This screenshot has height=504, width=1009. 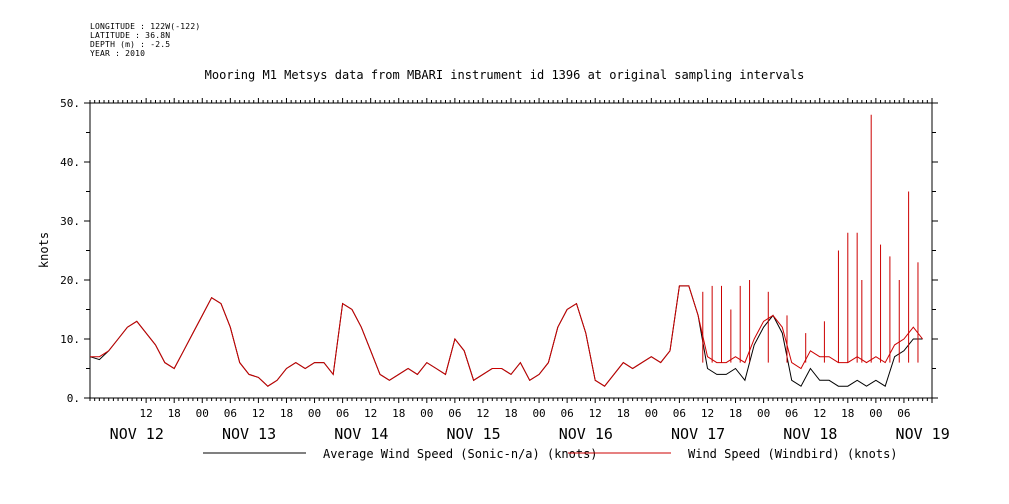 I want to click on legend-label-average-wind: Average Wind Speed (Sonic-n/a) (knots), so click(x=460, y=454).